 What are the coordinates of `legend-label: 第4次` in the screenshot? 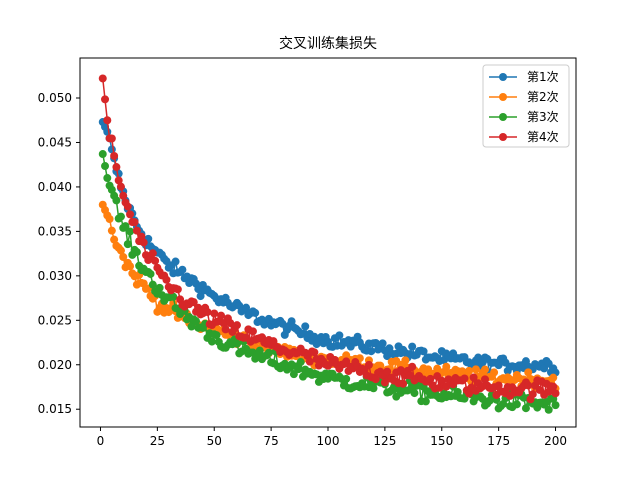 It's located at (543, 137).